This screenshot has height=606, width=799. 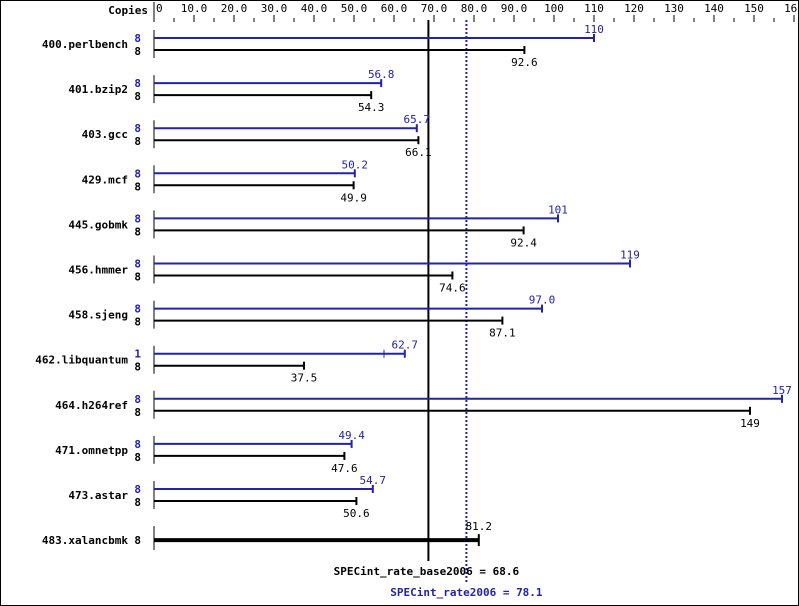 I want to click on benchmark-label: 458.sjeng, so click(x=98, y=315).